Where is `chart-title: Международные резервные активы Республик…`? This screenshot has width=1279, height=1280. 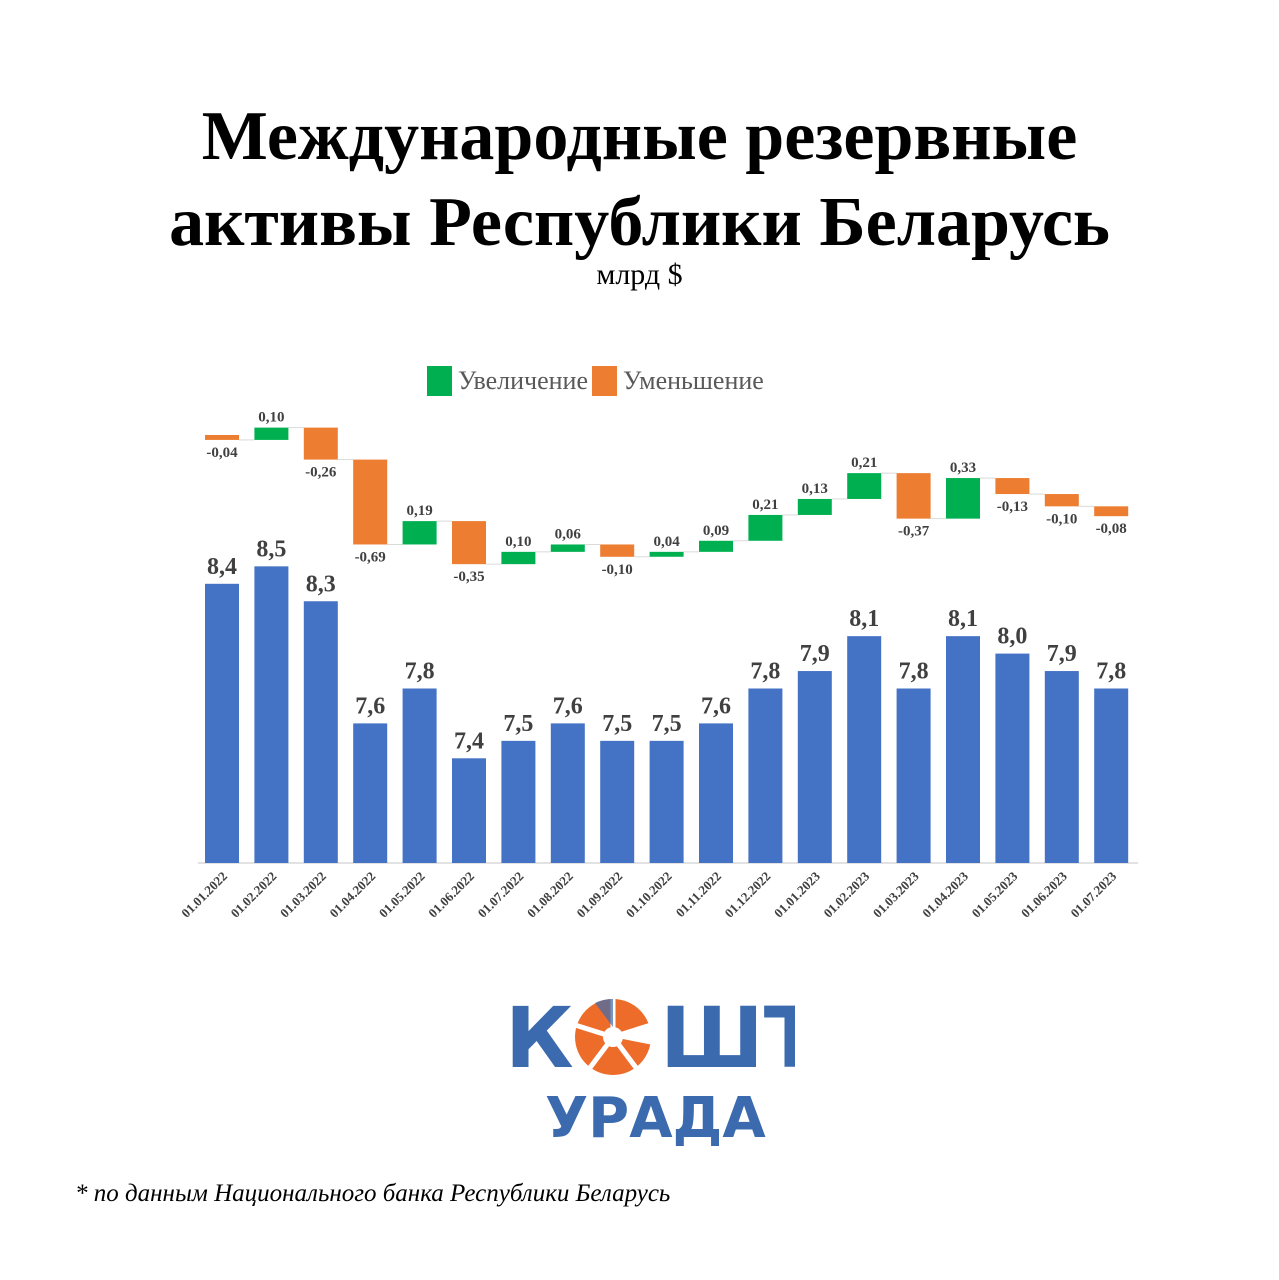
chart-title: Международные резервные активы Республик… is located at coordinates (639, 180).